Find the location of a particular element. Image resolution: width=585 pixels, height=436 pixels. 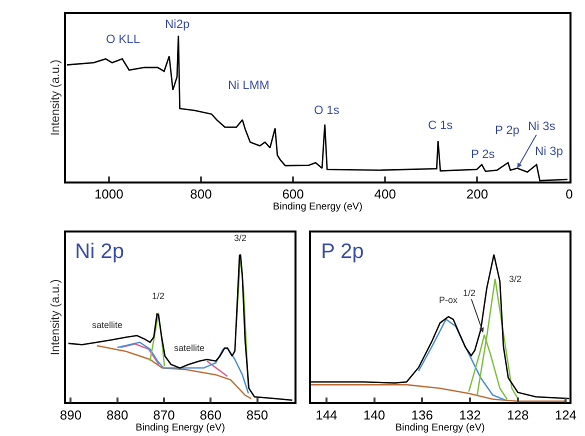

x-tick-label: 880 is located at coordinates (117, 414).